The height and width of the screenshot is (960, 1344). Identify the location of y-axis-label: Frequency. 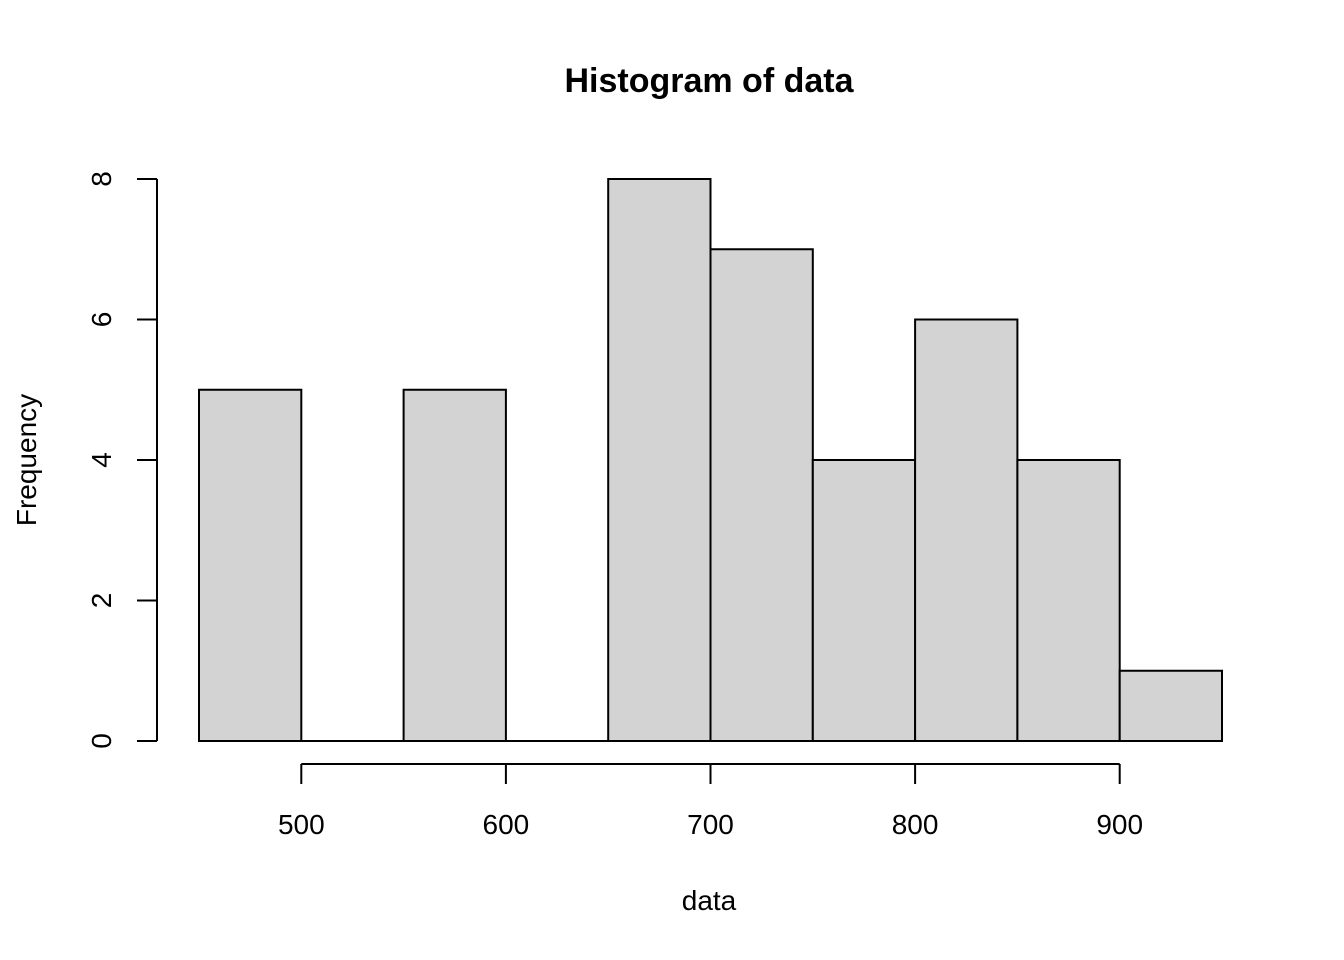
(26, 460).